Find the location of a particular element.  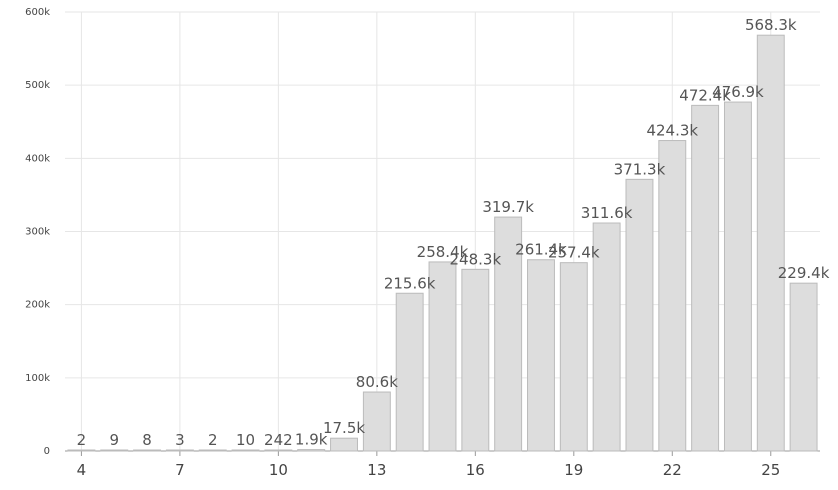

y-tick-label: 200k is located at coordinates (37, 305).